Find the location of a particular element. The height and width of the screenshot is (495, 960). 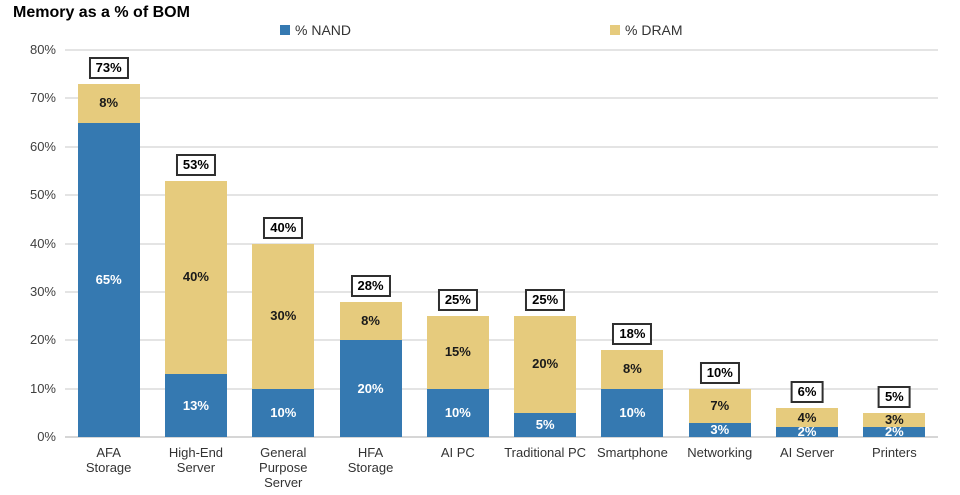

x-axis-label: Networking is located at coordinates (720, 452).